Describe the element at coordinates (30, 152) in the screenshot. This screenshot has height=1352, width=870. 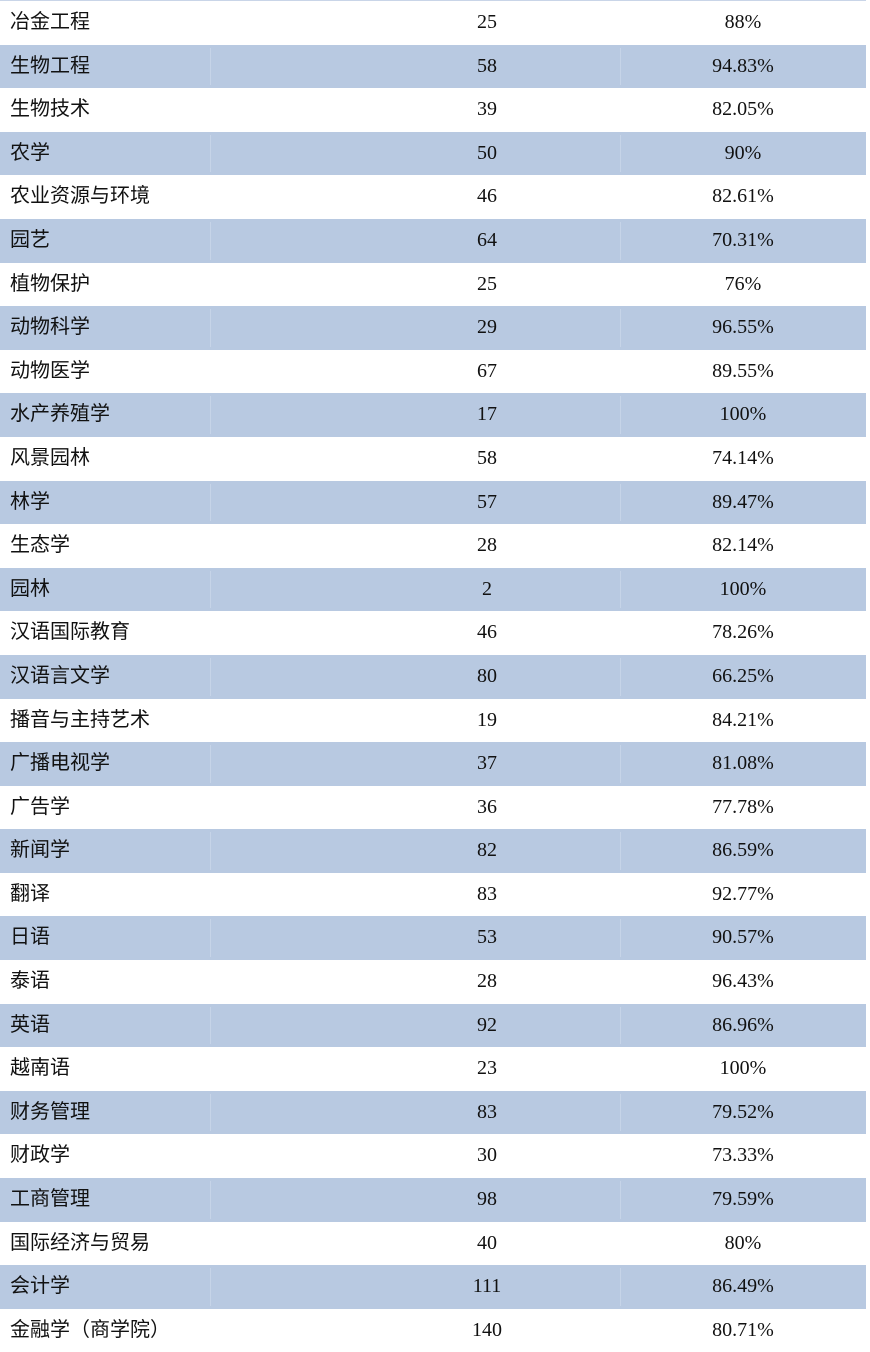
I see `major-cell: 农学` at that location.